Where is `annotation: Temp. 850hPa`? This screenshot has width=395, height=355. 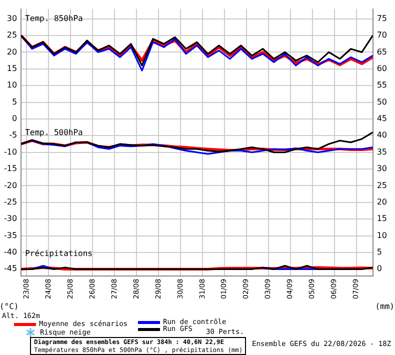 annotation: Temp. 850hPa is located at coordinates (54, 18).